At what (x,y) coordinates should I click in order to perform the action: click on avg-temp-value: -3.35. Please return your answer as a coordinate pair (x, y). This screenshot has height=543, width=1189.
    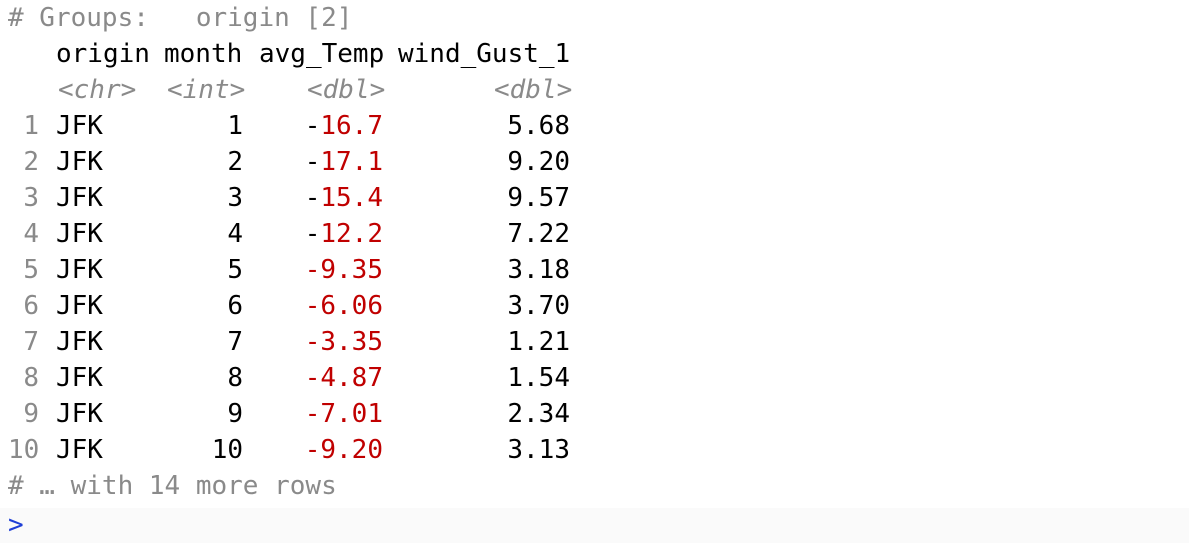
    Looking at the image, I should click on (343, 342).